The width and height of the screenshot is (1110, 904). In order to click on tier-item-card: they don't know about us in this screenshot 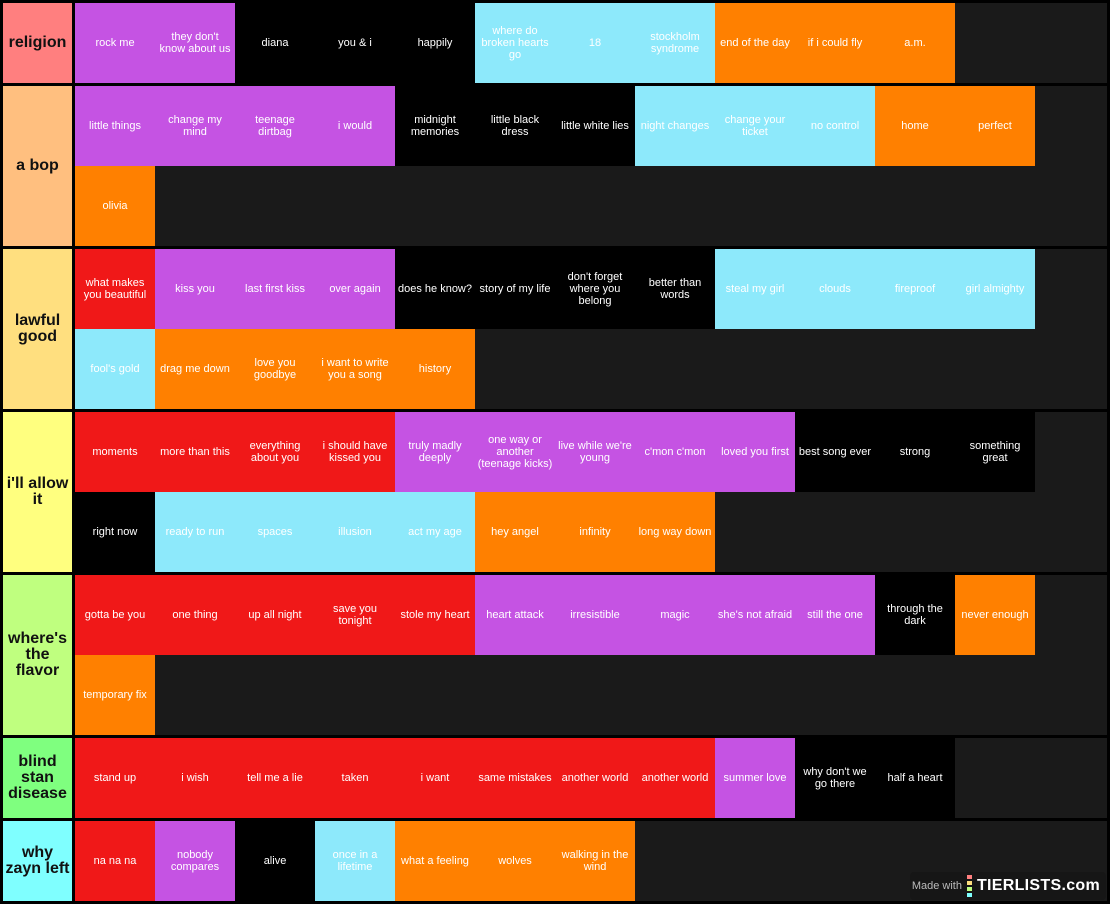, I will do `click(195, 43)`.